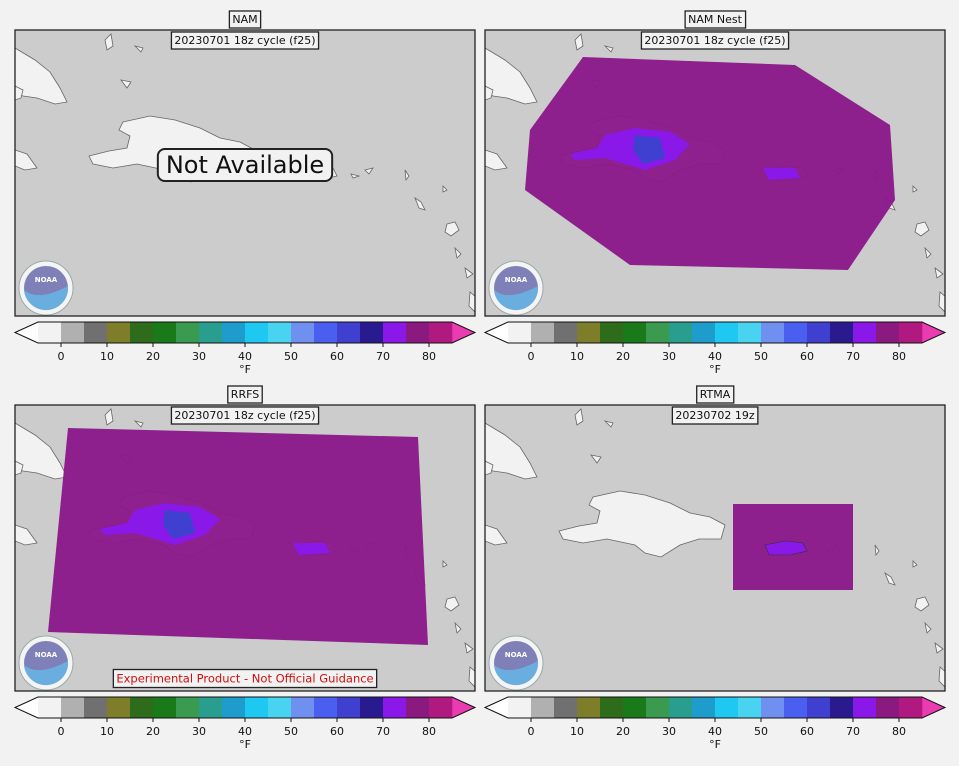 This screenshot has height=766, width=959. I want to click on colorbar-tick-label: 0, so click(531, 731).